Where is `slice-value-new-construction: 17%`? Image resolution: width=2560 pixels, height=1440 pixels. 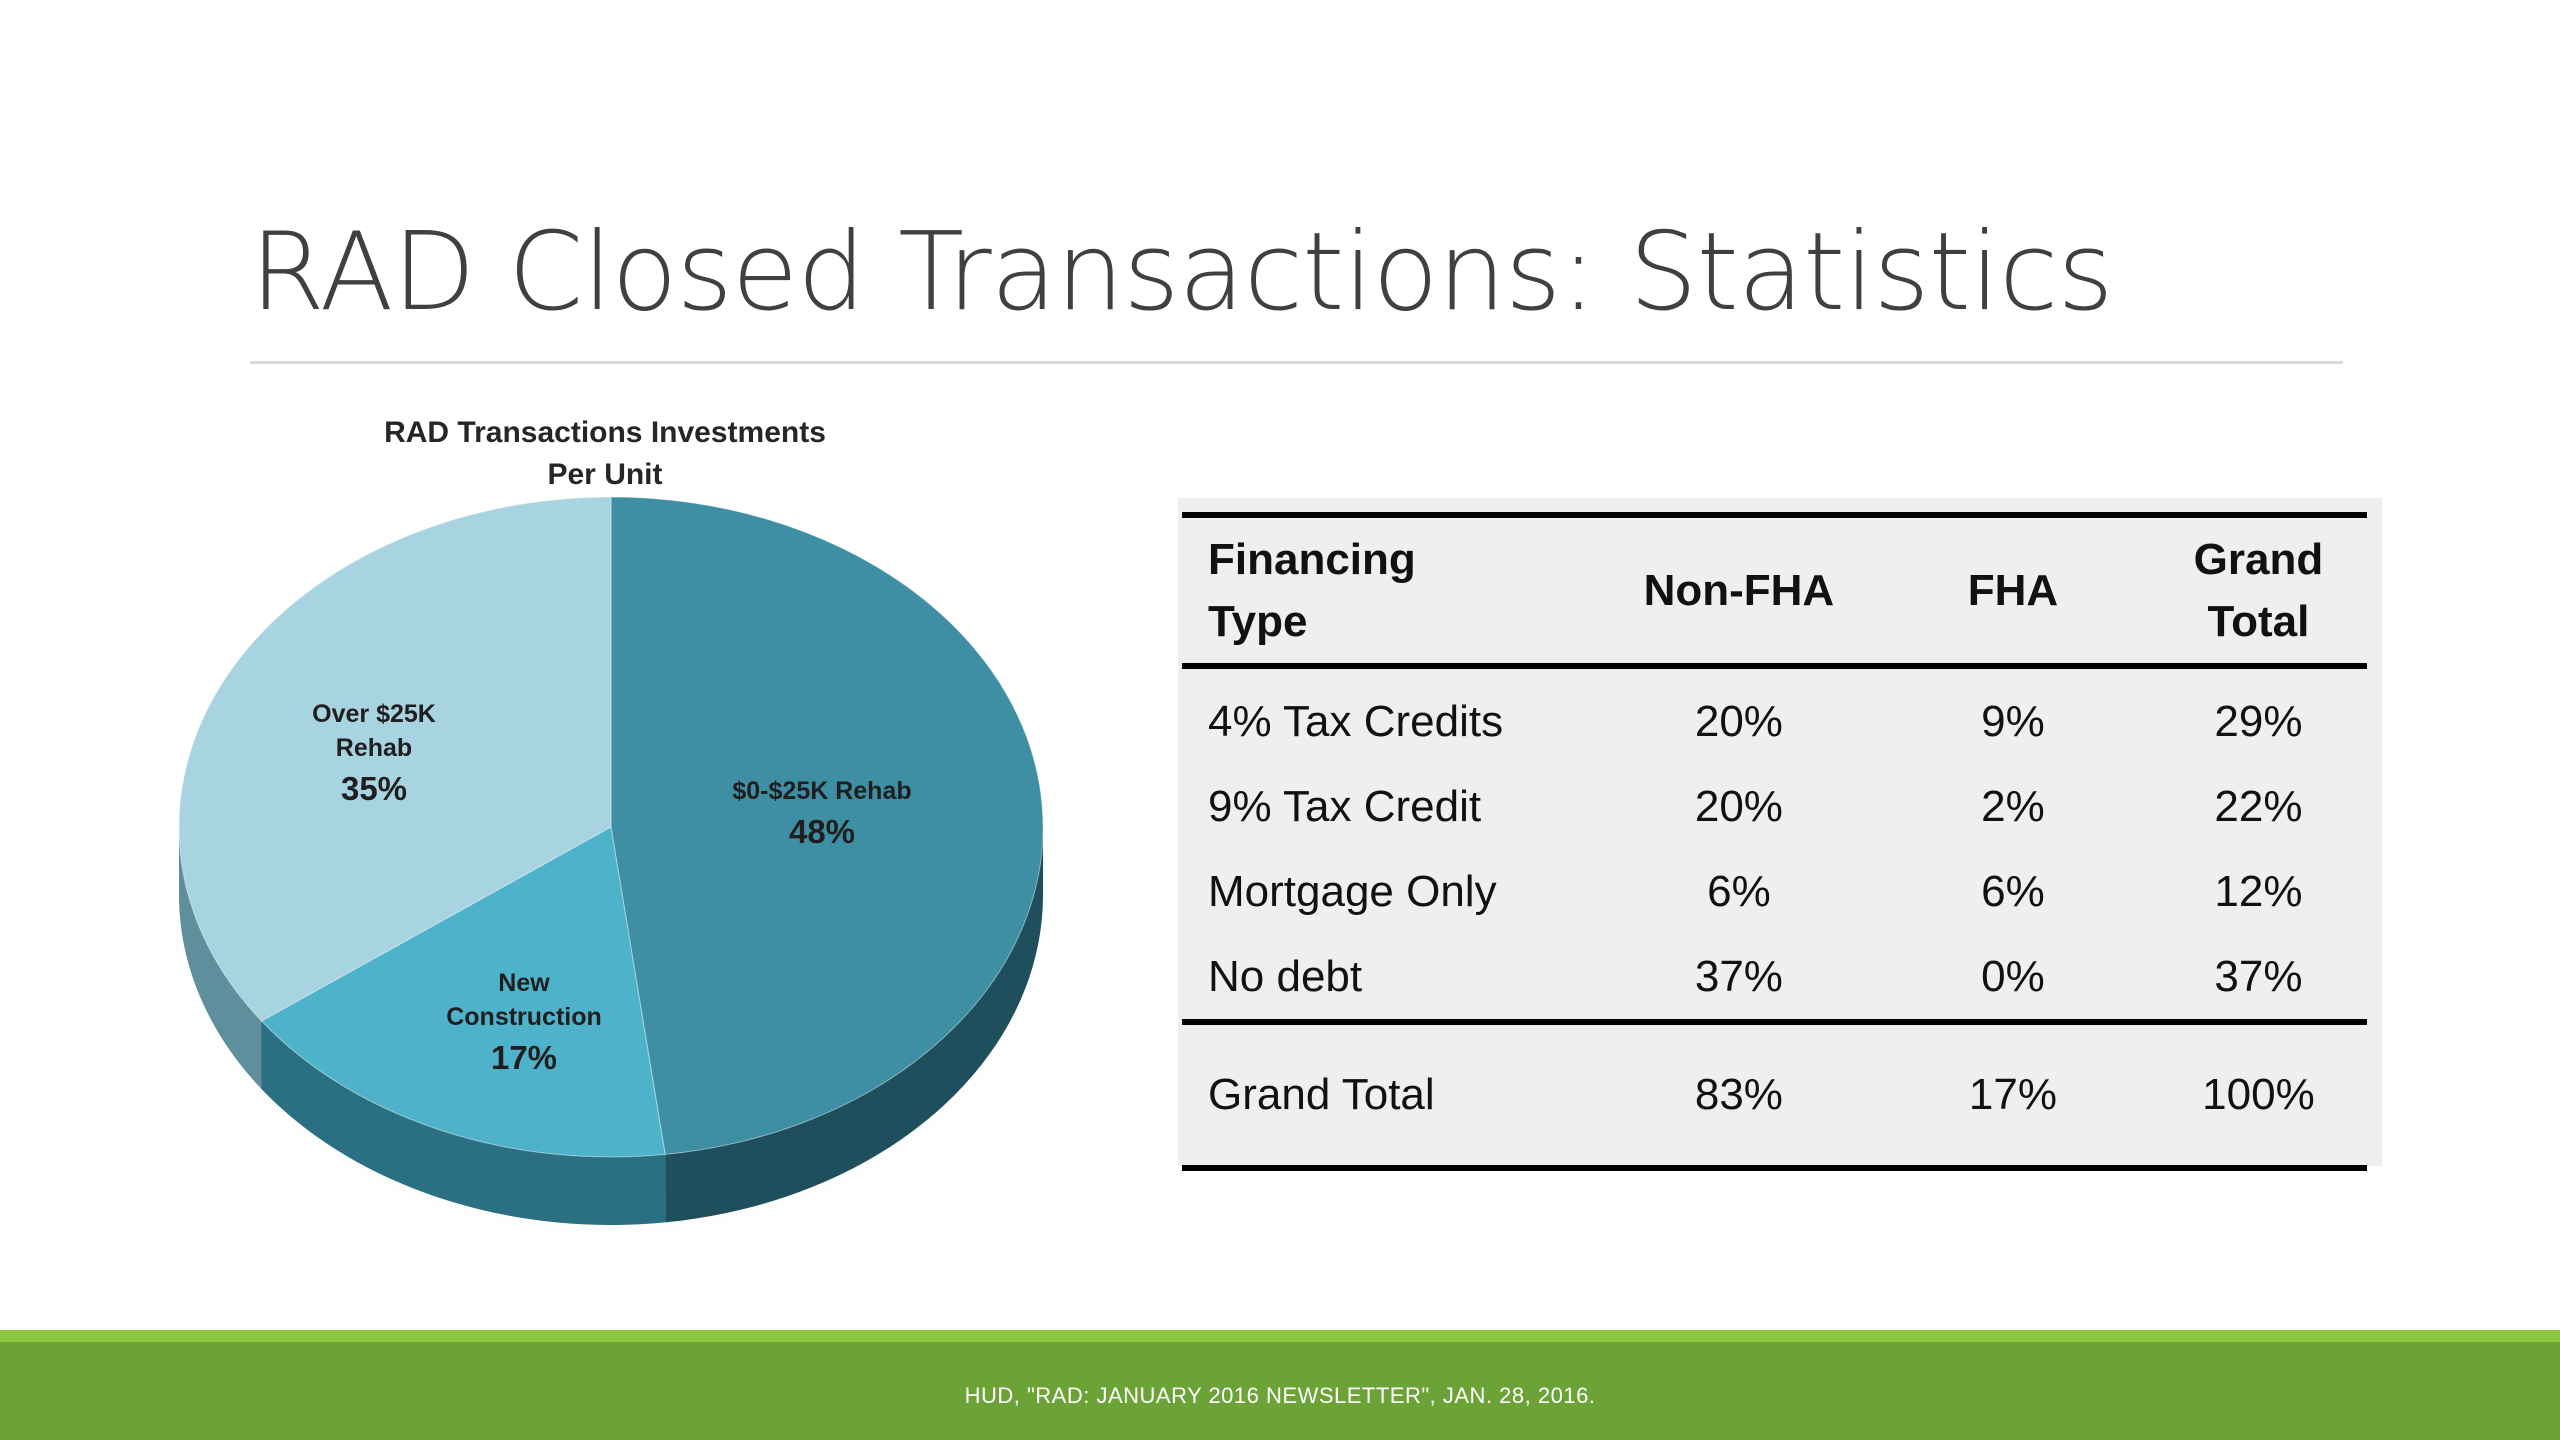
slice-value-new-construction: 17% is located at coordinates (524, 1057).